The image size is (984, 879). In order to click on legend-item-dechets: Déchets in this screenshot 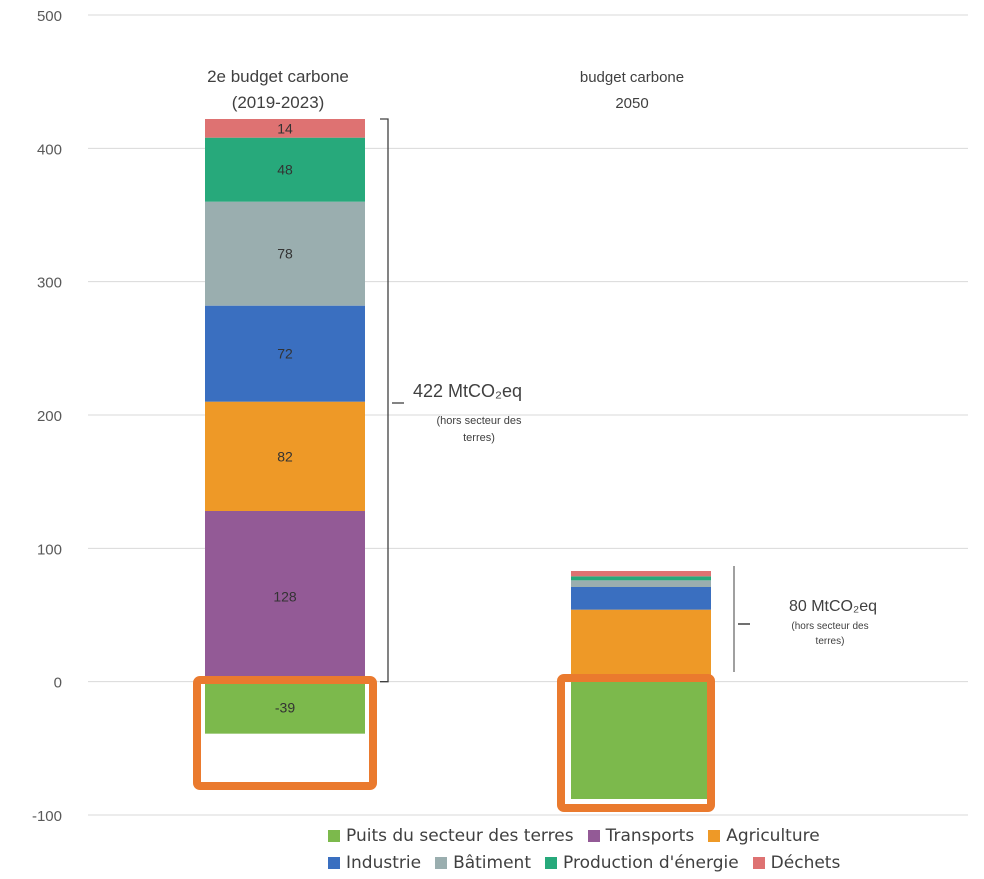, I will do `click(796, 862)`.